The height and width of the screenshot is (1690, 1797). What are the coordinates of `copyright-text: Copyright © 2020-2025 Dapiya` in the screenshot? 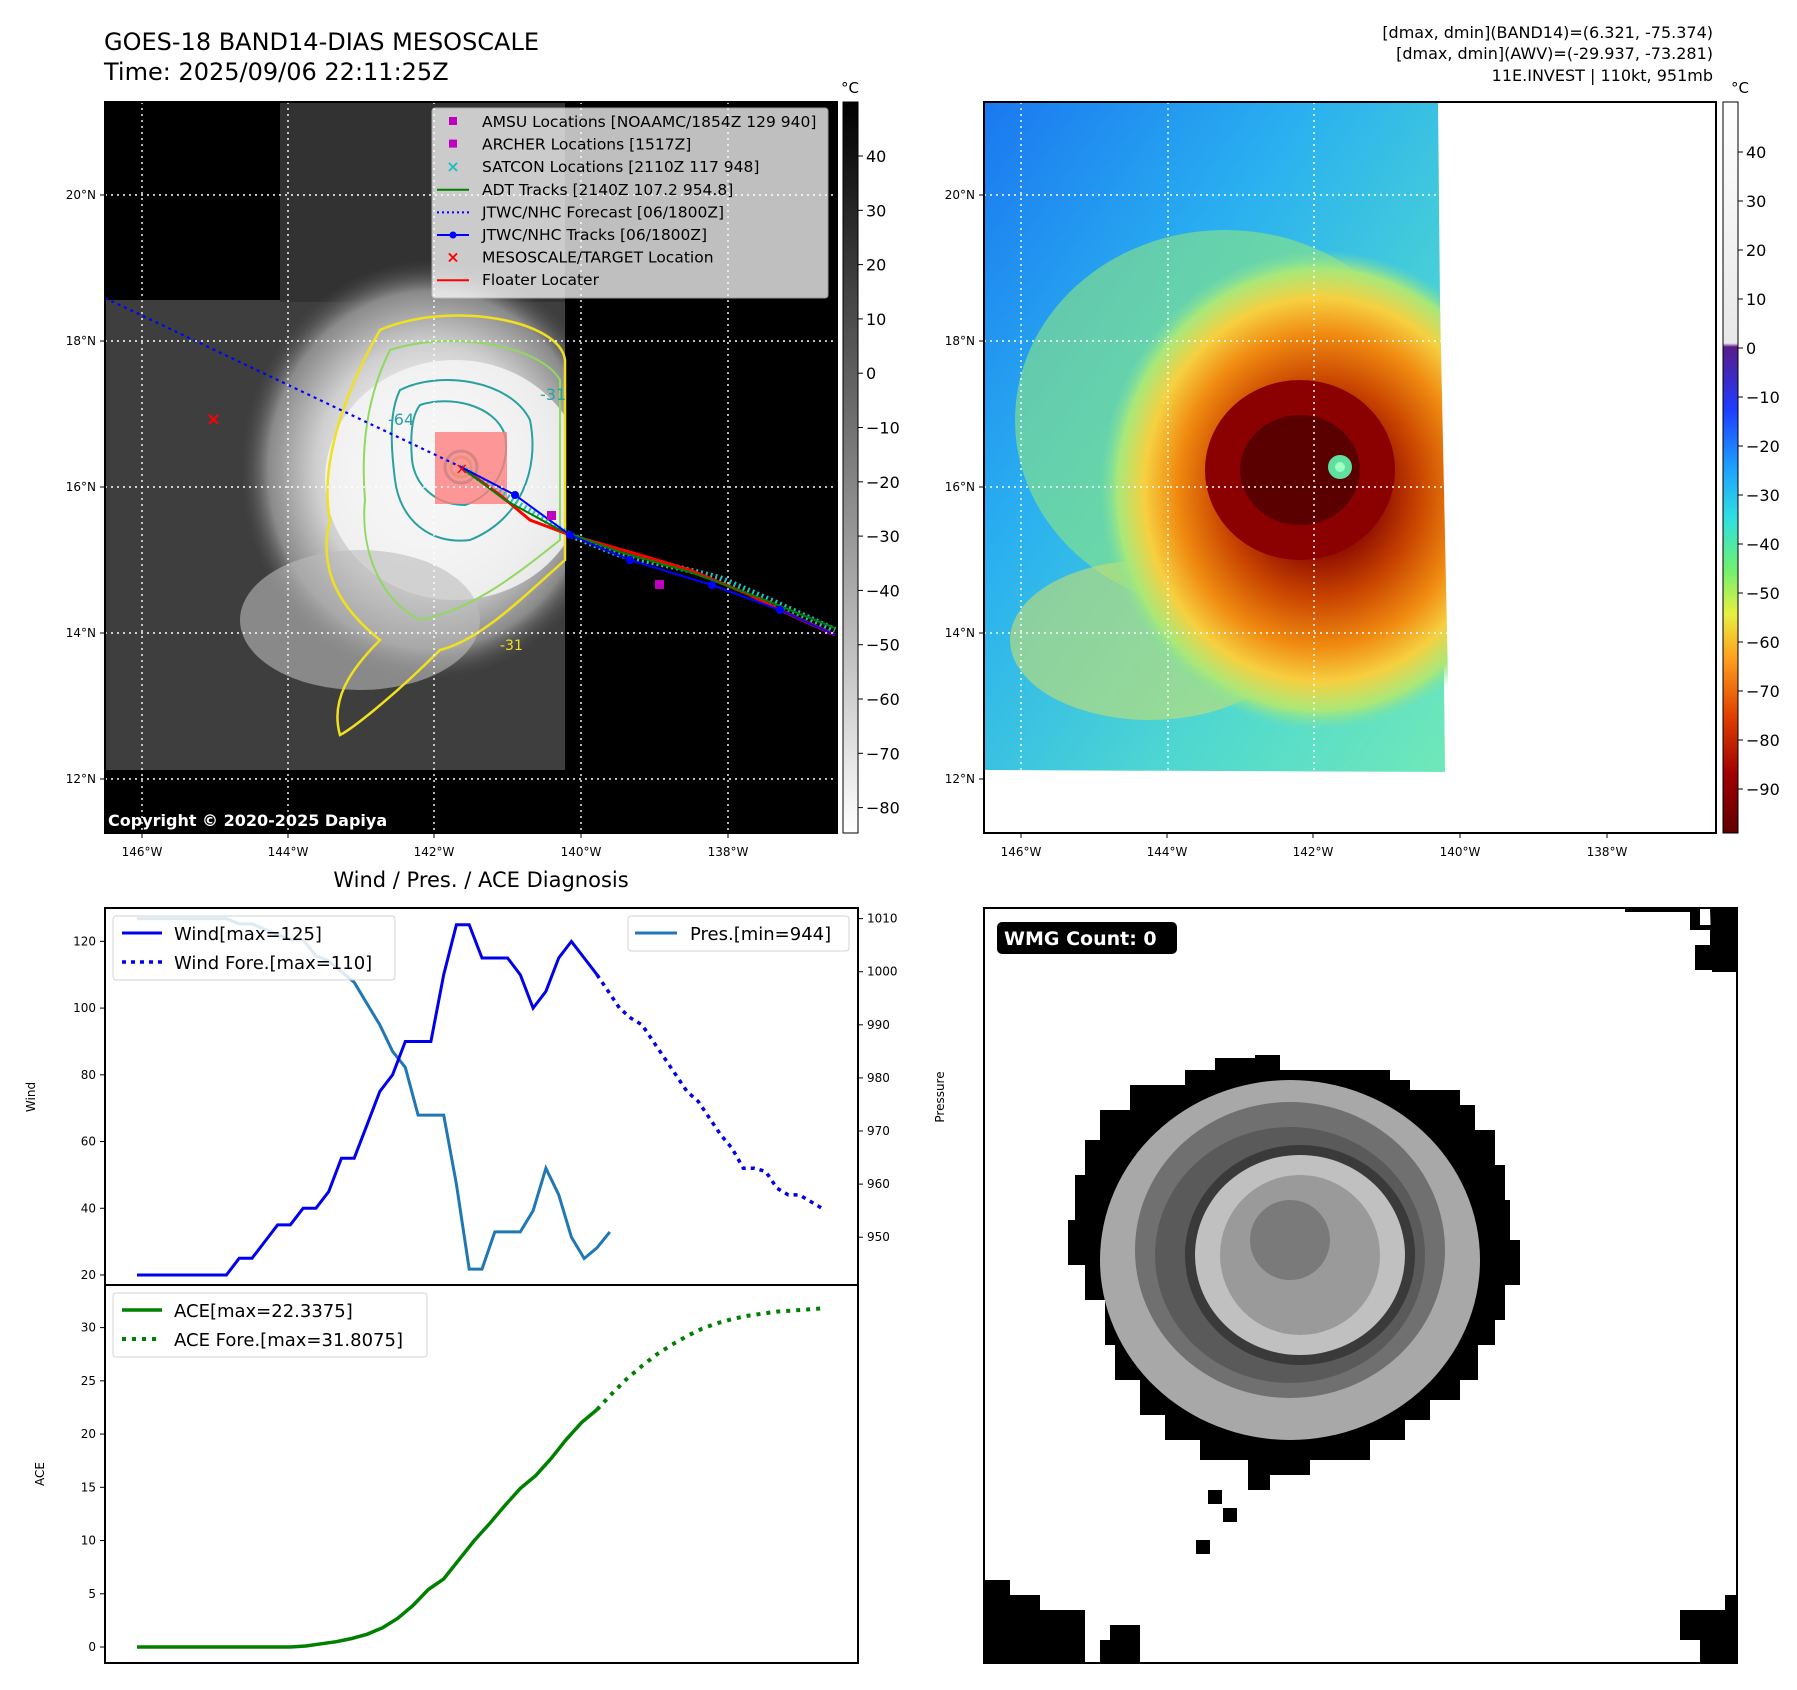 It's located at (247, 820).